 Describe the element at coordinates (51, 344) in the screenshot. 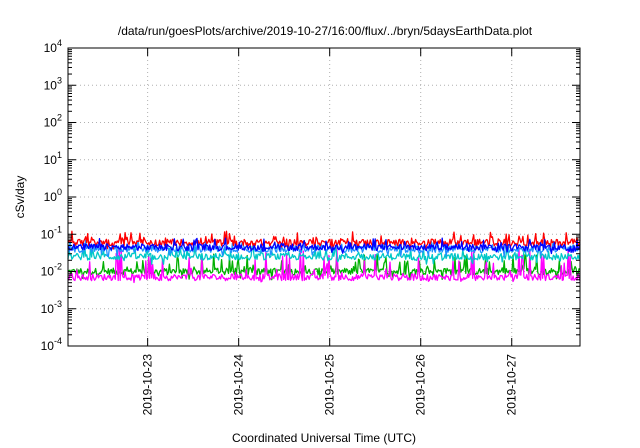

I see `y-tick-label: 10⁻⁴` at that location.